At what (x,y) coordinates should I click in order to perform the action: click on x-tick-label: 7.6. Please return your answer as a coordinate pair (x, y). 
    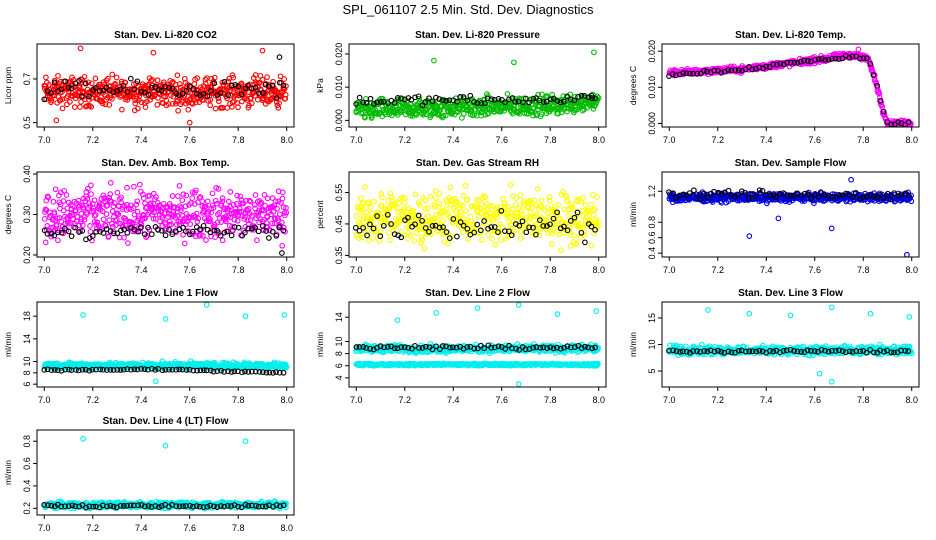
    Looking at the image, I should click on (814, 270).